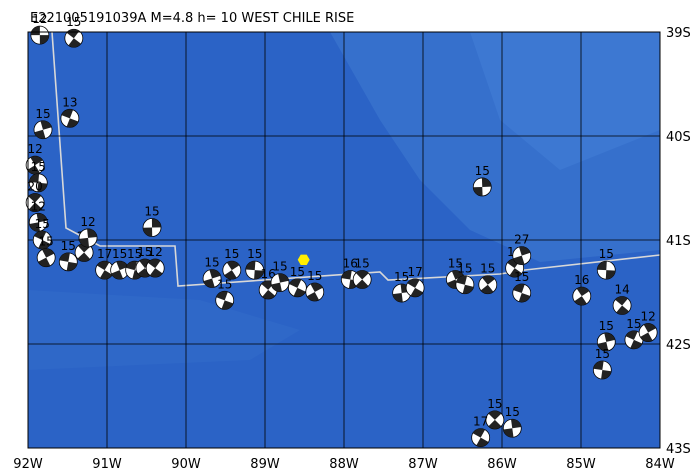  Describe the element at coordinates (344, 464) in the screenshot. I see `x-tick-label: 88W` at that location.